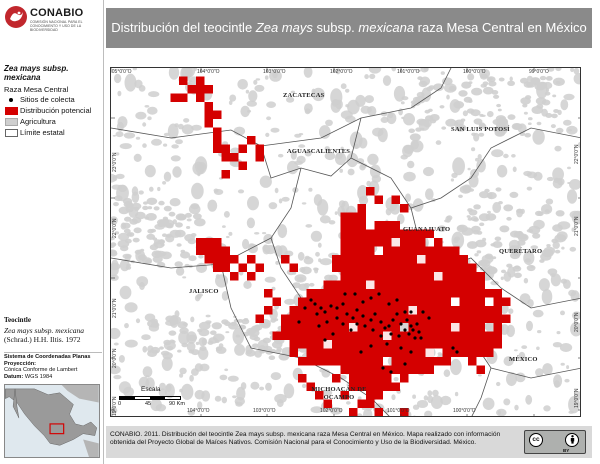 The height and width of the screenshot is (464, 600). Describe the element at coordinates (398, 411) in the screenshot. I see `bottom-tick-label: 101°0'0"O` at that location.